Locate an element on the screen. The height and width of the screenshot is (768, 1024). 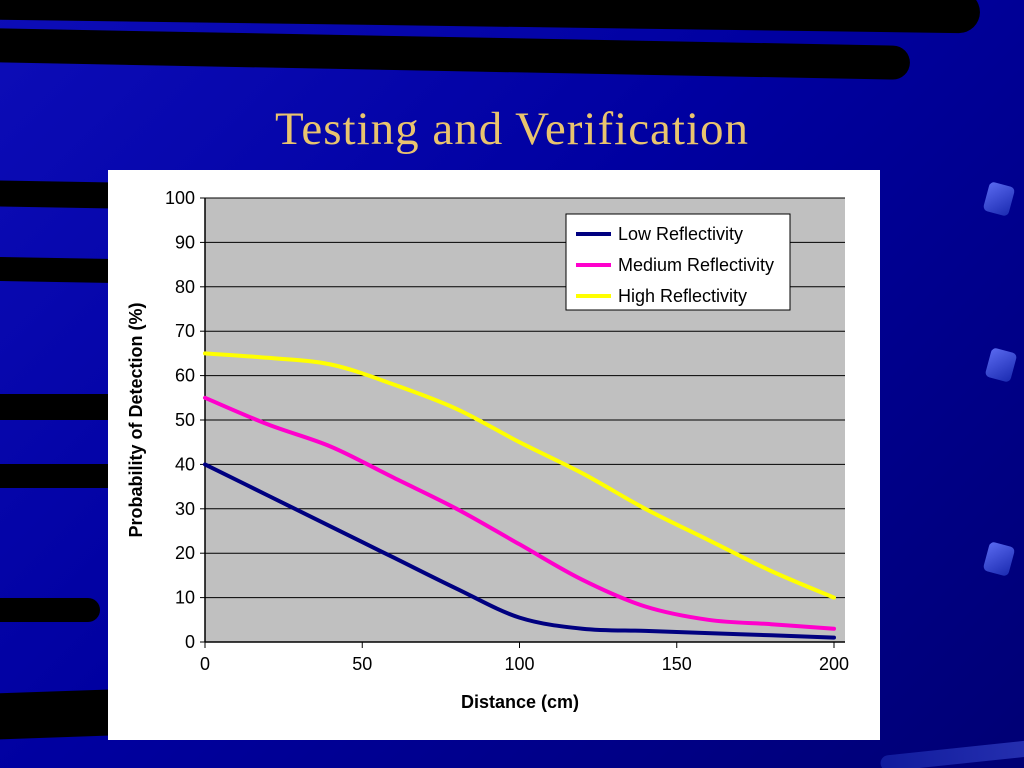
y-tick-label: 20 is located at coordinates (185, 553).